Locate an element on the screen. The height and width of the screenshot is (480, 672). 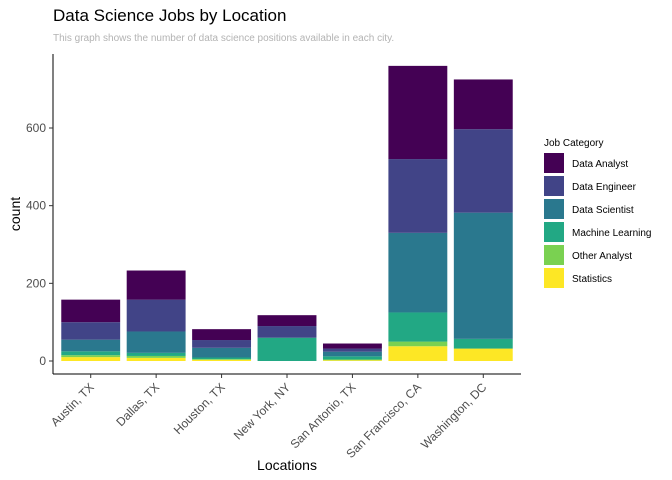
x-tick-label: San Antonio, TX is located at coordinates (322, 415).